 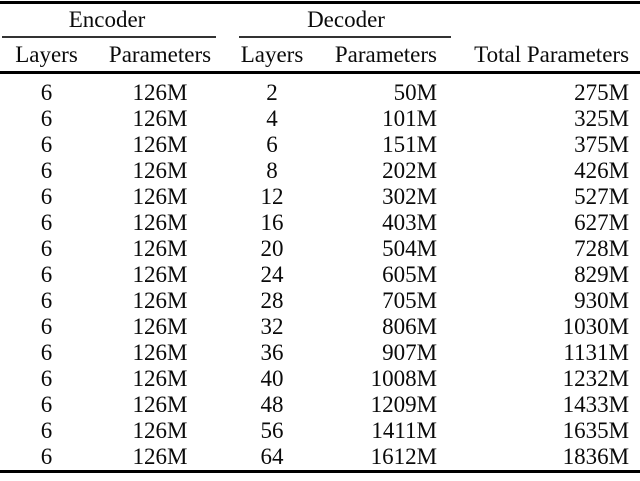 What do you see at coordinates (320, 353) in the screenshot?
I see `table-row: 6 126M 36 907M 1131M` at bounding box center [320, 353].